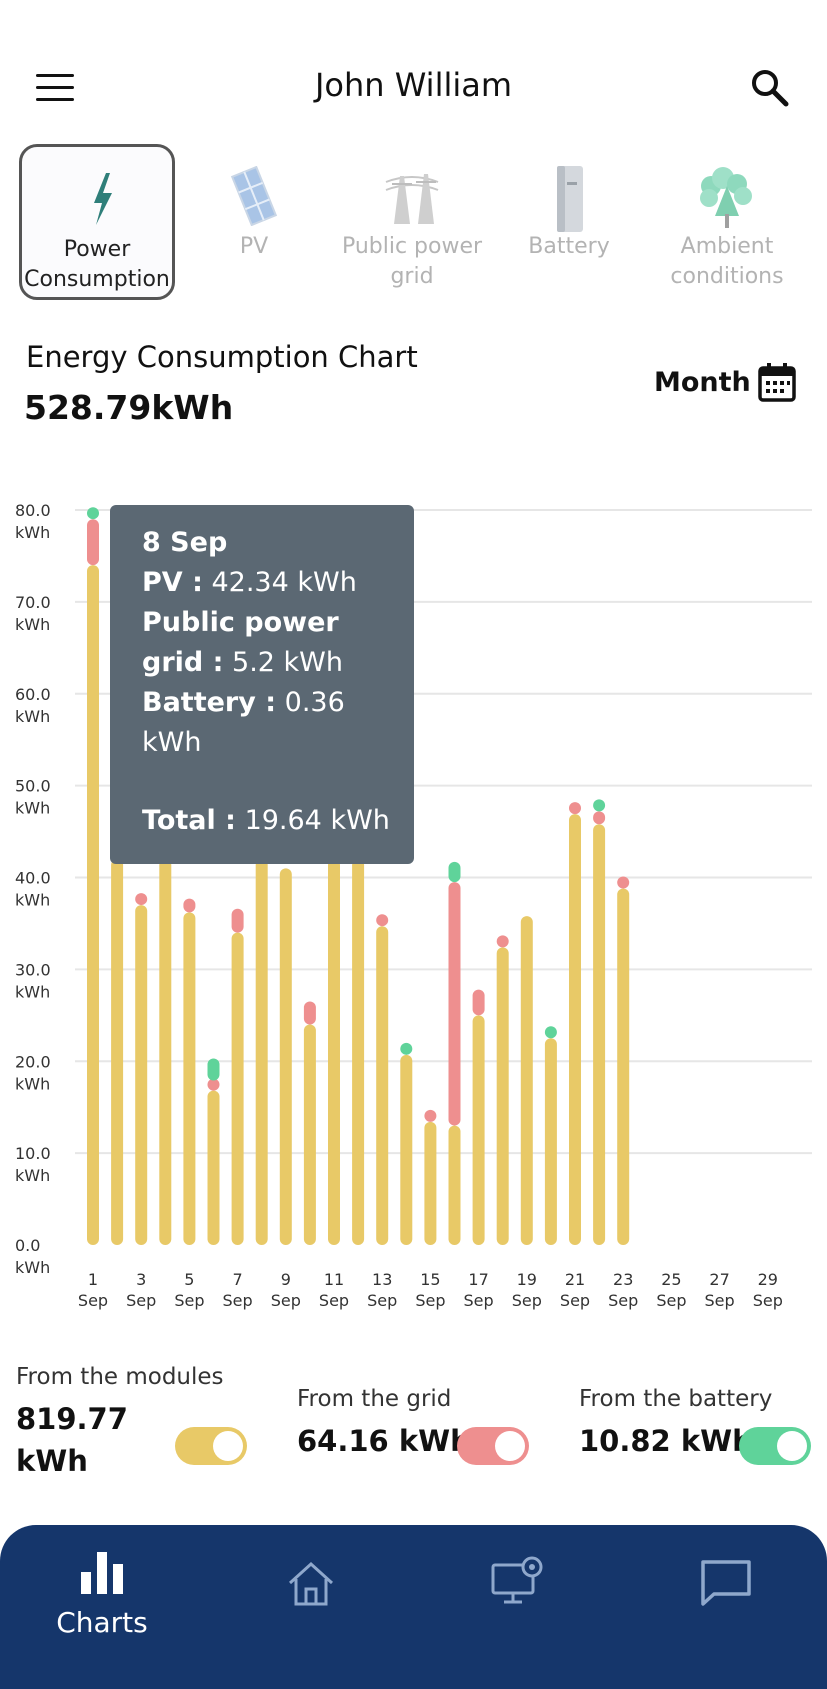 Image resolution: width=827 pixels, height=1689 pixels. I want to click on tab-battery: Battery, so click(569, 222).